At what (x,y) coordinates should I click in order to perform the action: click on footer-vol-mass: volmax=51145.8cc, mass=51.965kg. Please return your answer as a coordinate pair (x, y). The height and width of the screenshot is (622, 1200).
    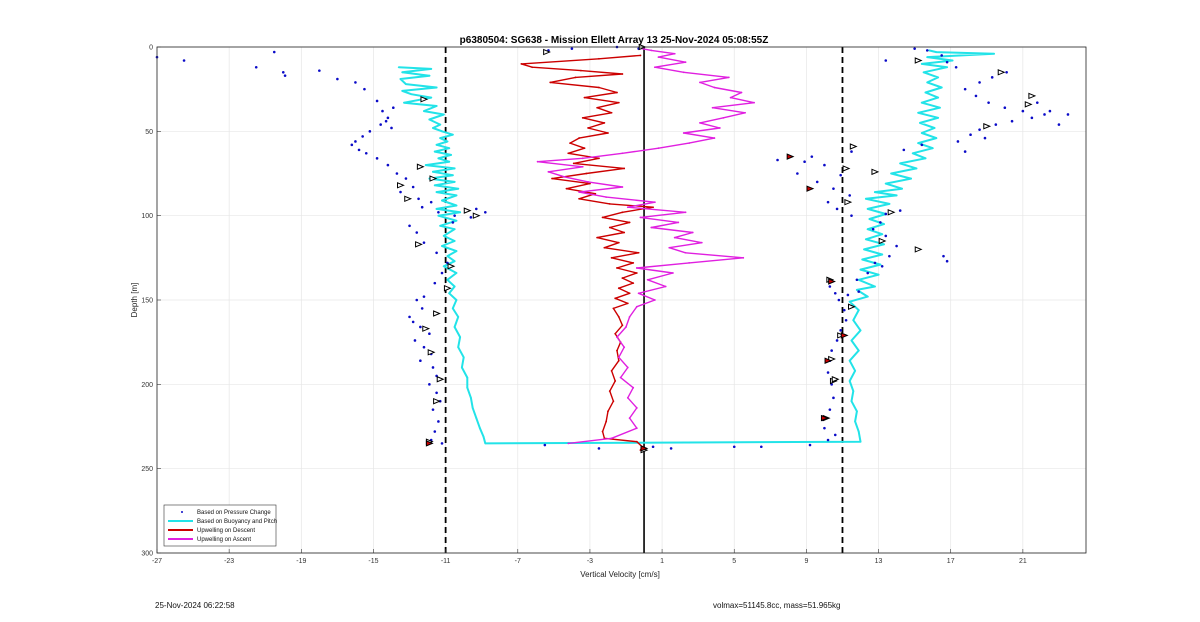
    Looking at the image, I should click on (776, 605).